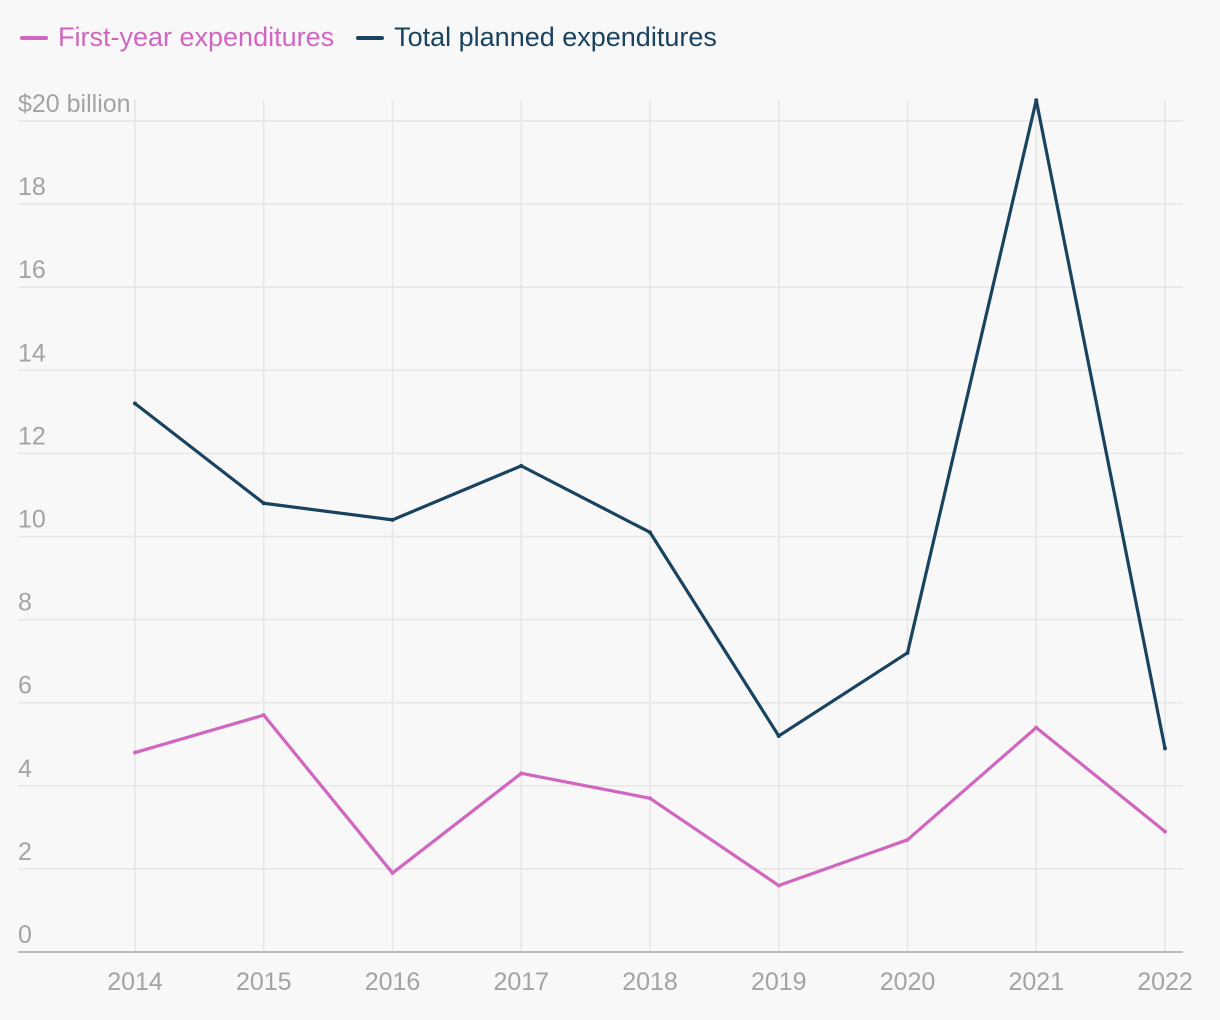 The height and width of the screenshot is (1020, 1220). Describe the element at coordinates (650, 982) in the screenshot. I see `x-tick-label-2018: 2018` at that location.